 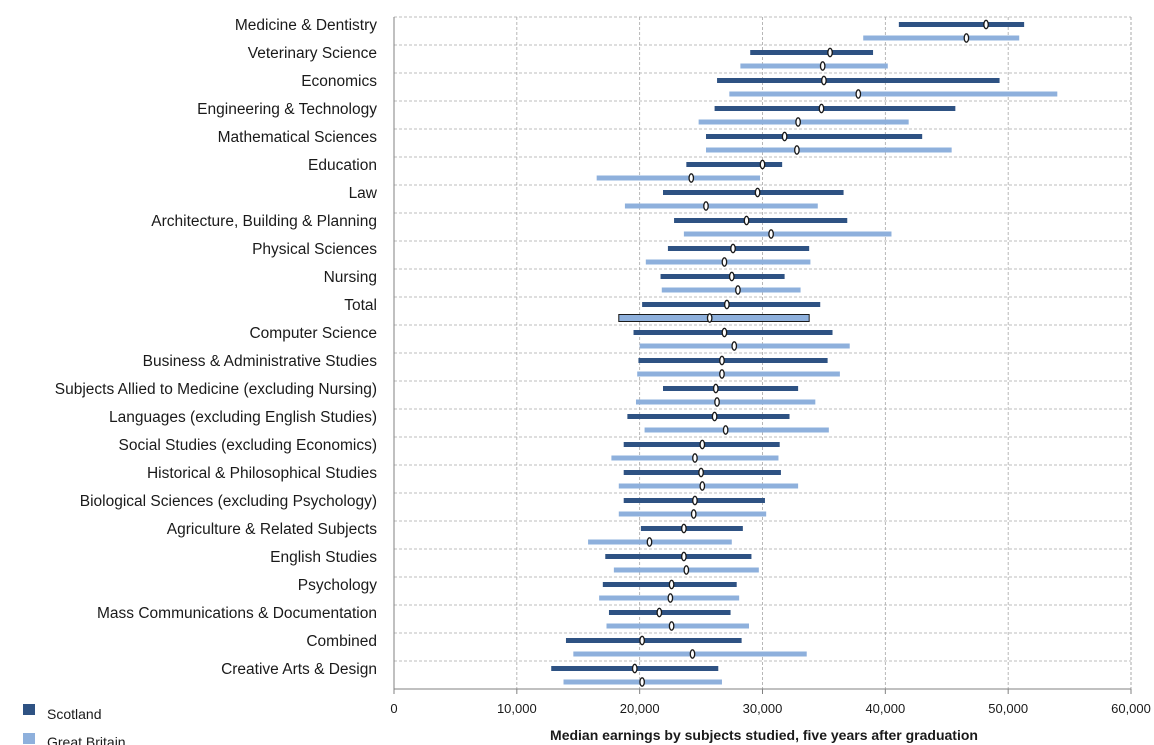 I want to click on range-bar-scotland-veterinary-science, so click(x=812, y=52).